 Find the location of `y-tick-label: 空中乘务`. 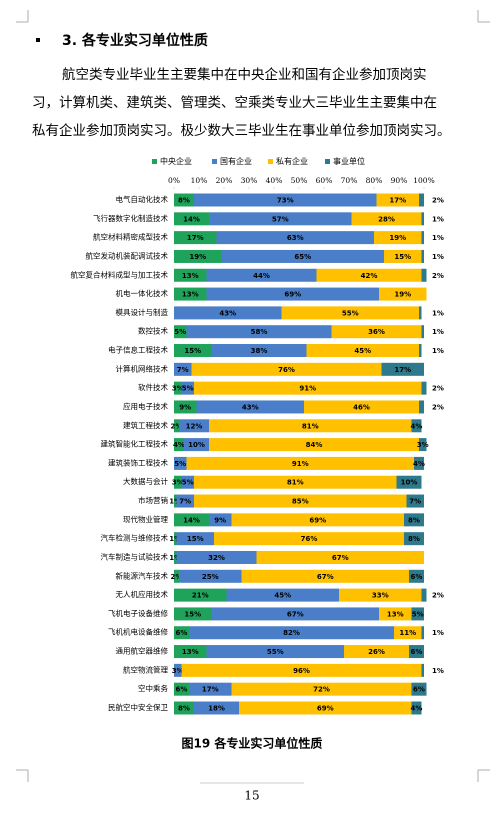

y-tick-label: 空中乘务 is located at coordinates (153, 688).